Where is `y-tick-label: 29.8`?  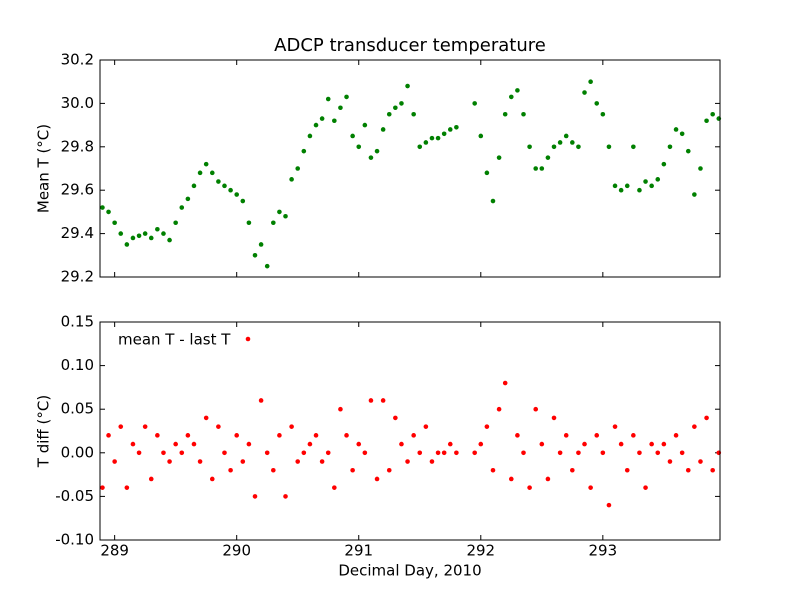 y-tick-label: 29.8 is located at coordinates (77, 146).